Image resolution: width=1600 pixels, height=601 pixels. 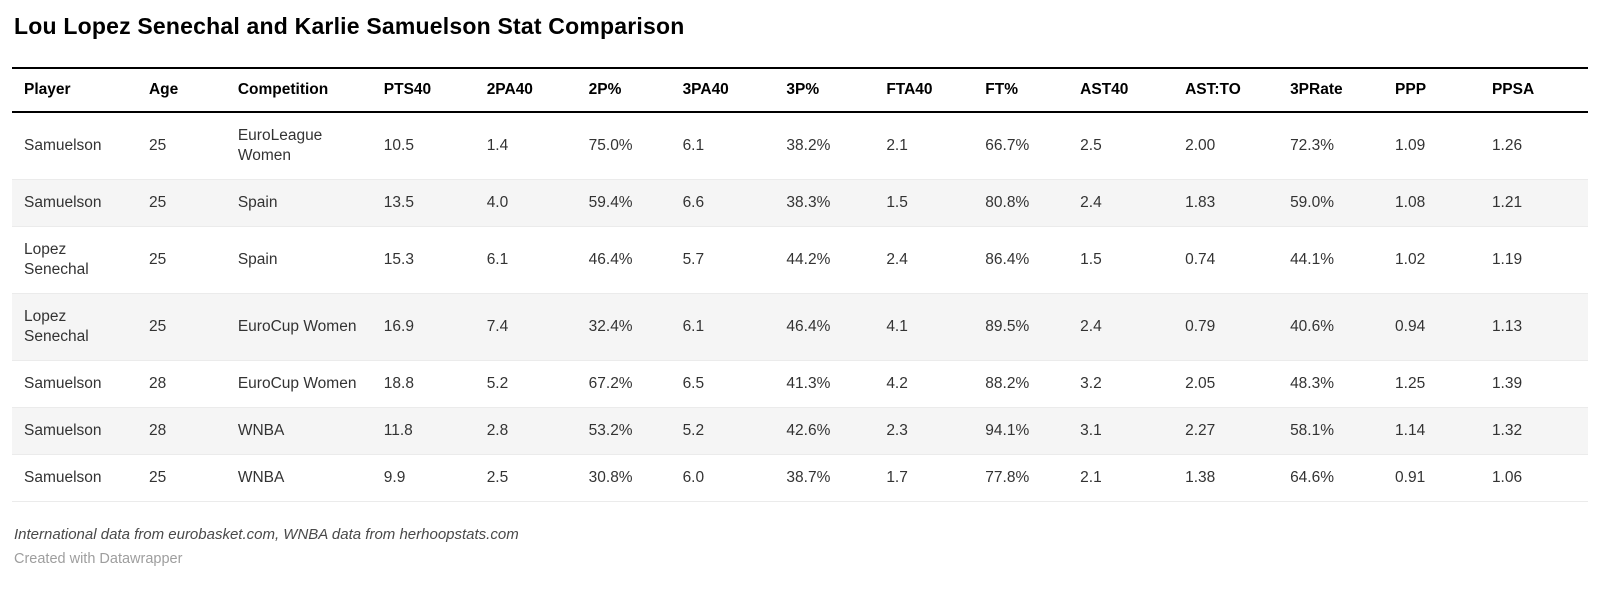 I want to click on cell: 1.02, so click(x=1410, y=259).